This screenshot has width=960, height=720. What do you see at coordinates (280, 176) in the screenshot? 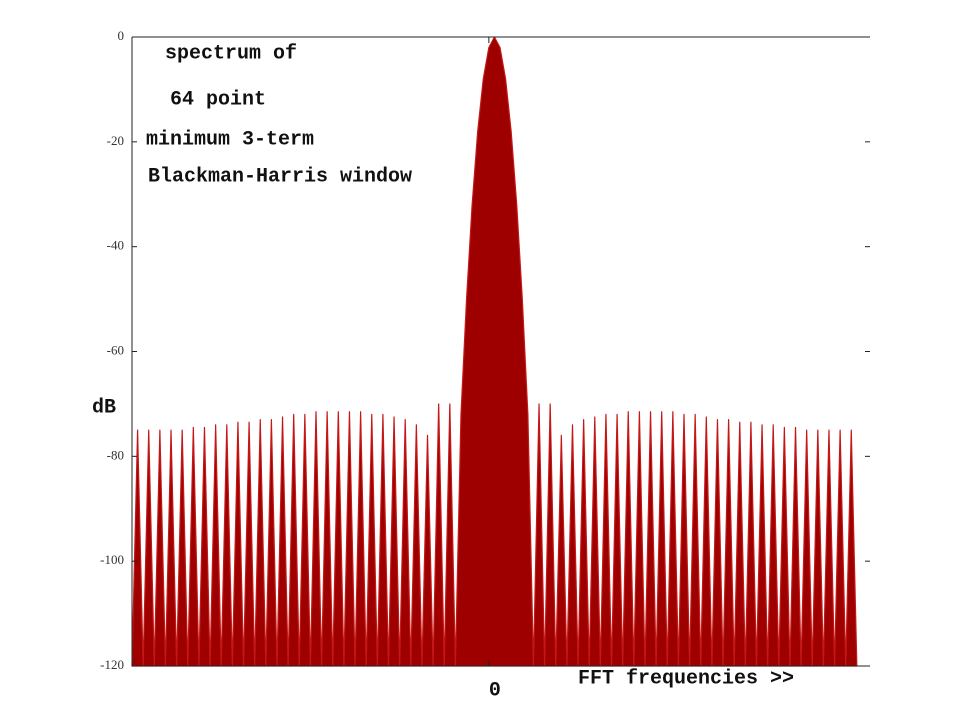
I see `annotation: Blackman-Harris window` at bounding box center [280, 176].